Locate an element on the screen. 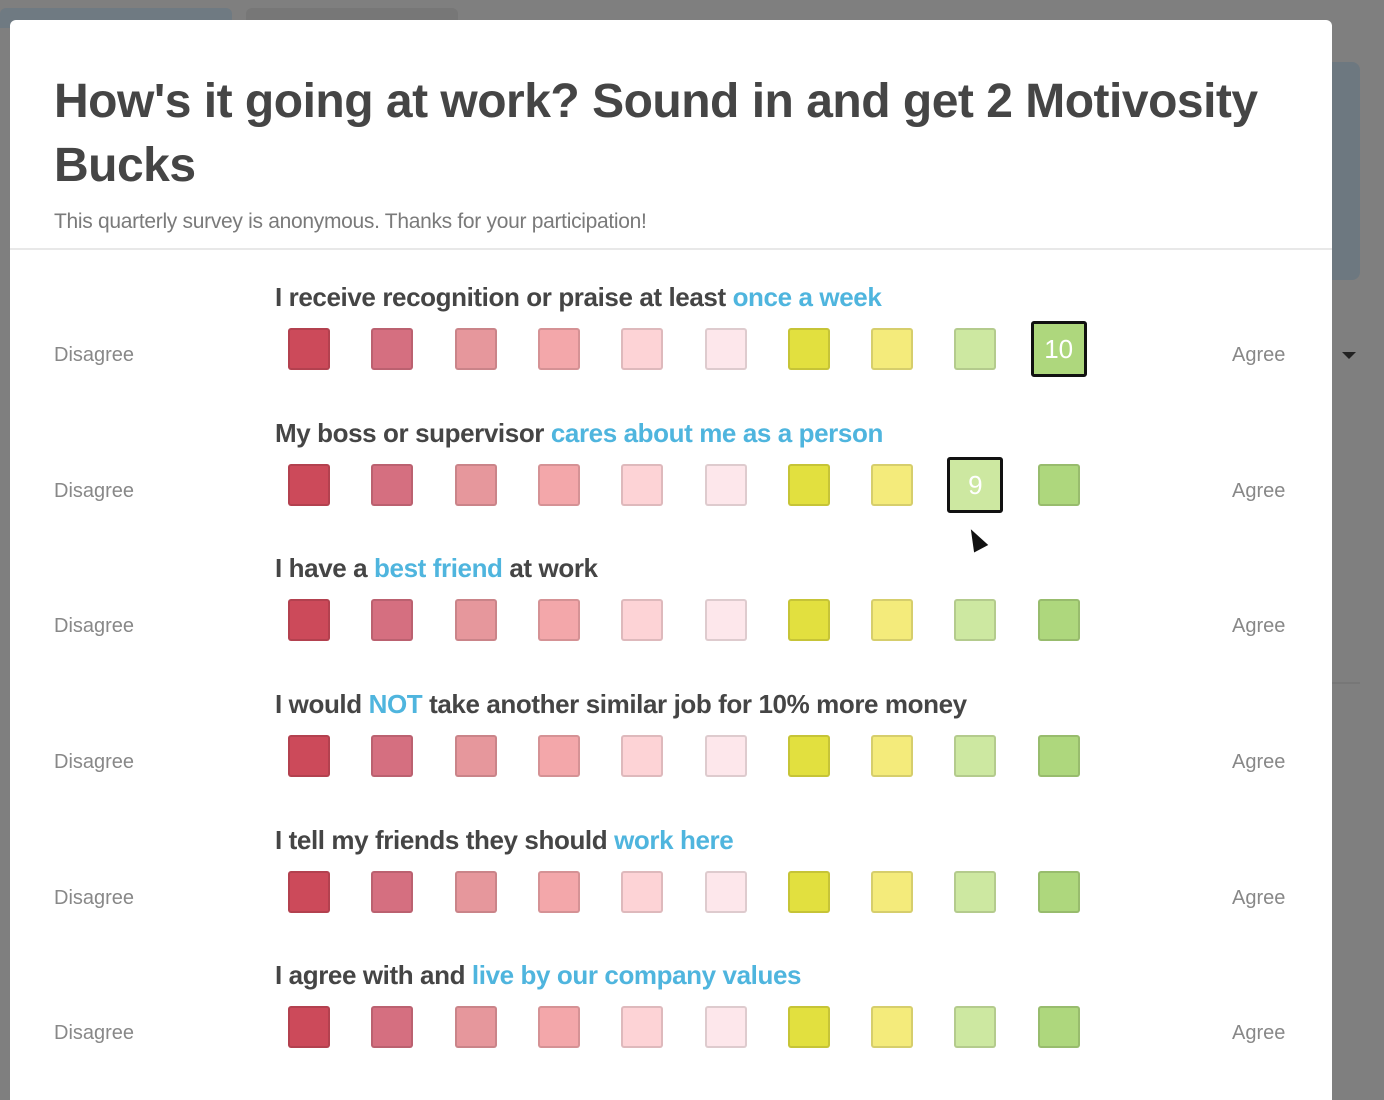 The image size is (1384, 1100). question-prefix: I receive recognition or praise at least is located at coordinates (504, 297).